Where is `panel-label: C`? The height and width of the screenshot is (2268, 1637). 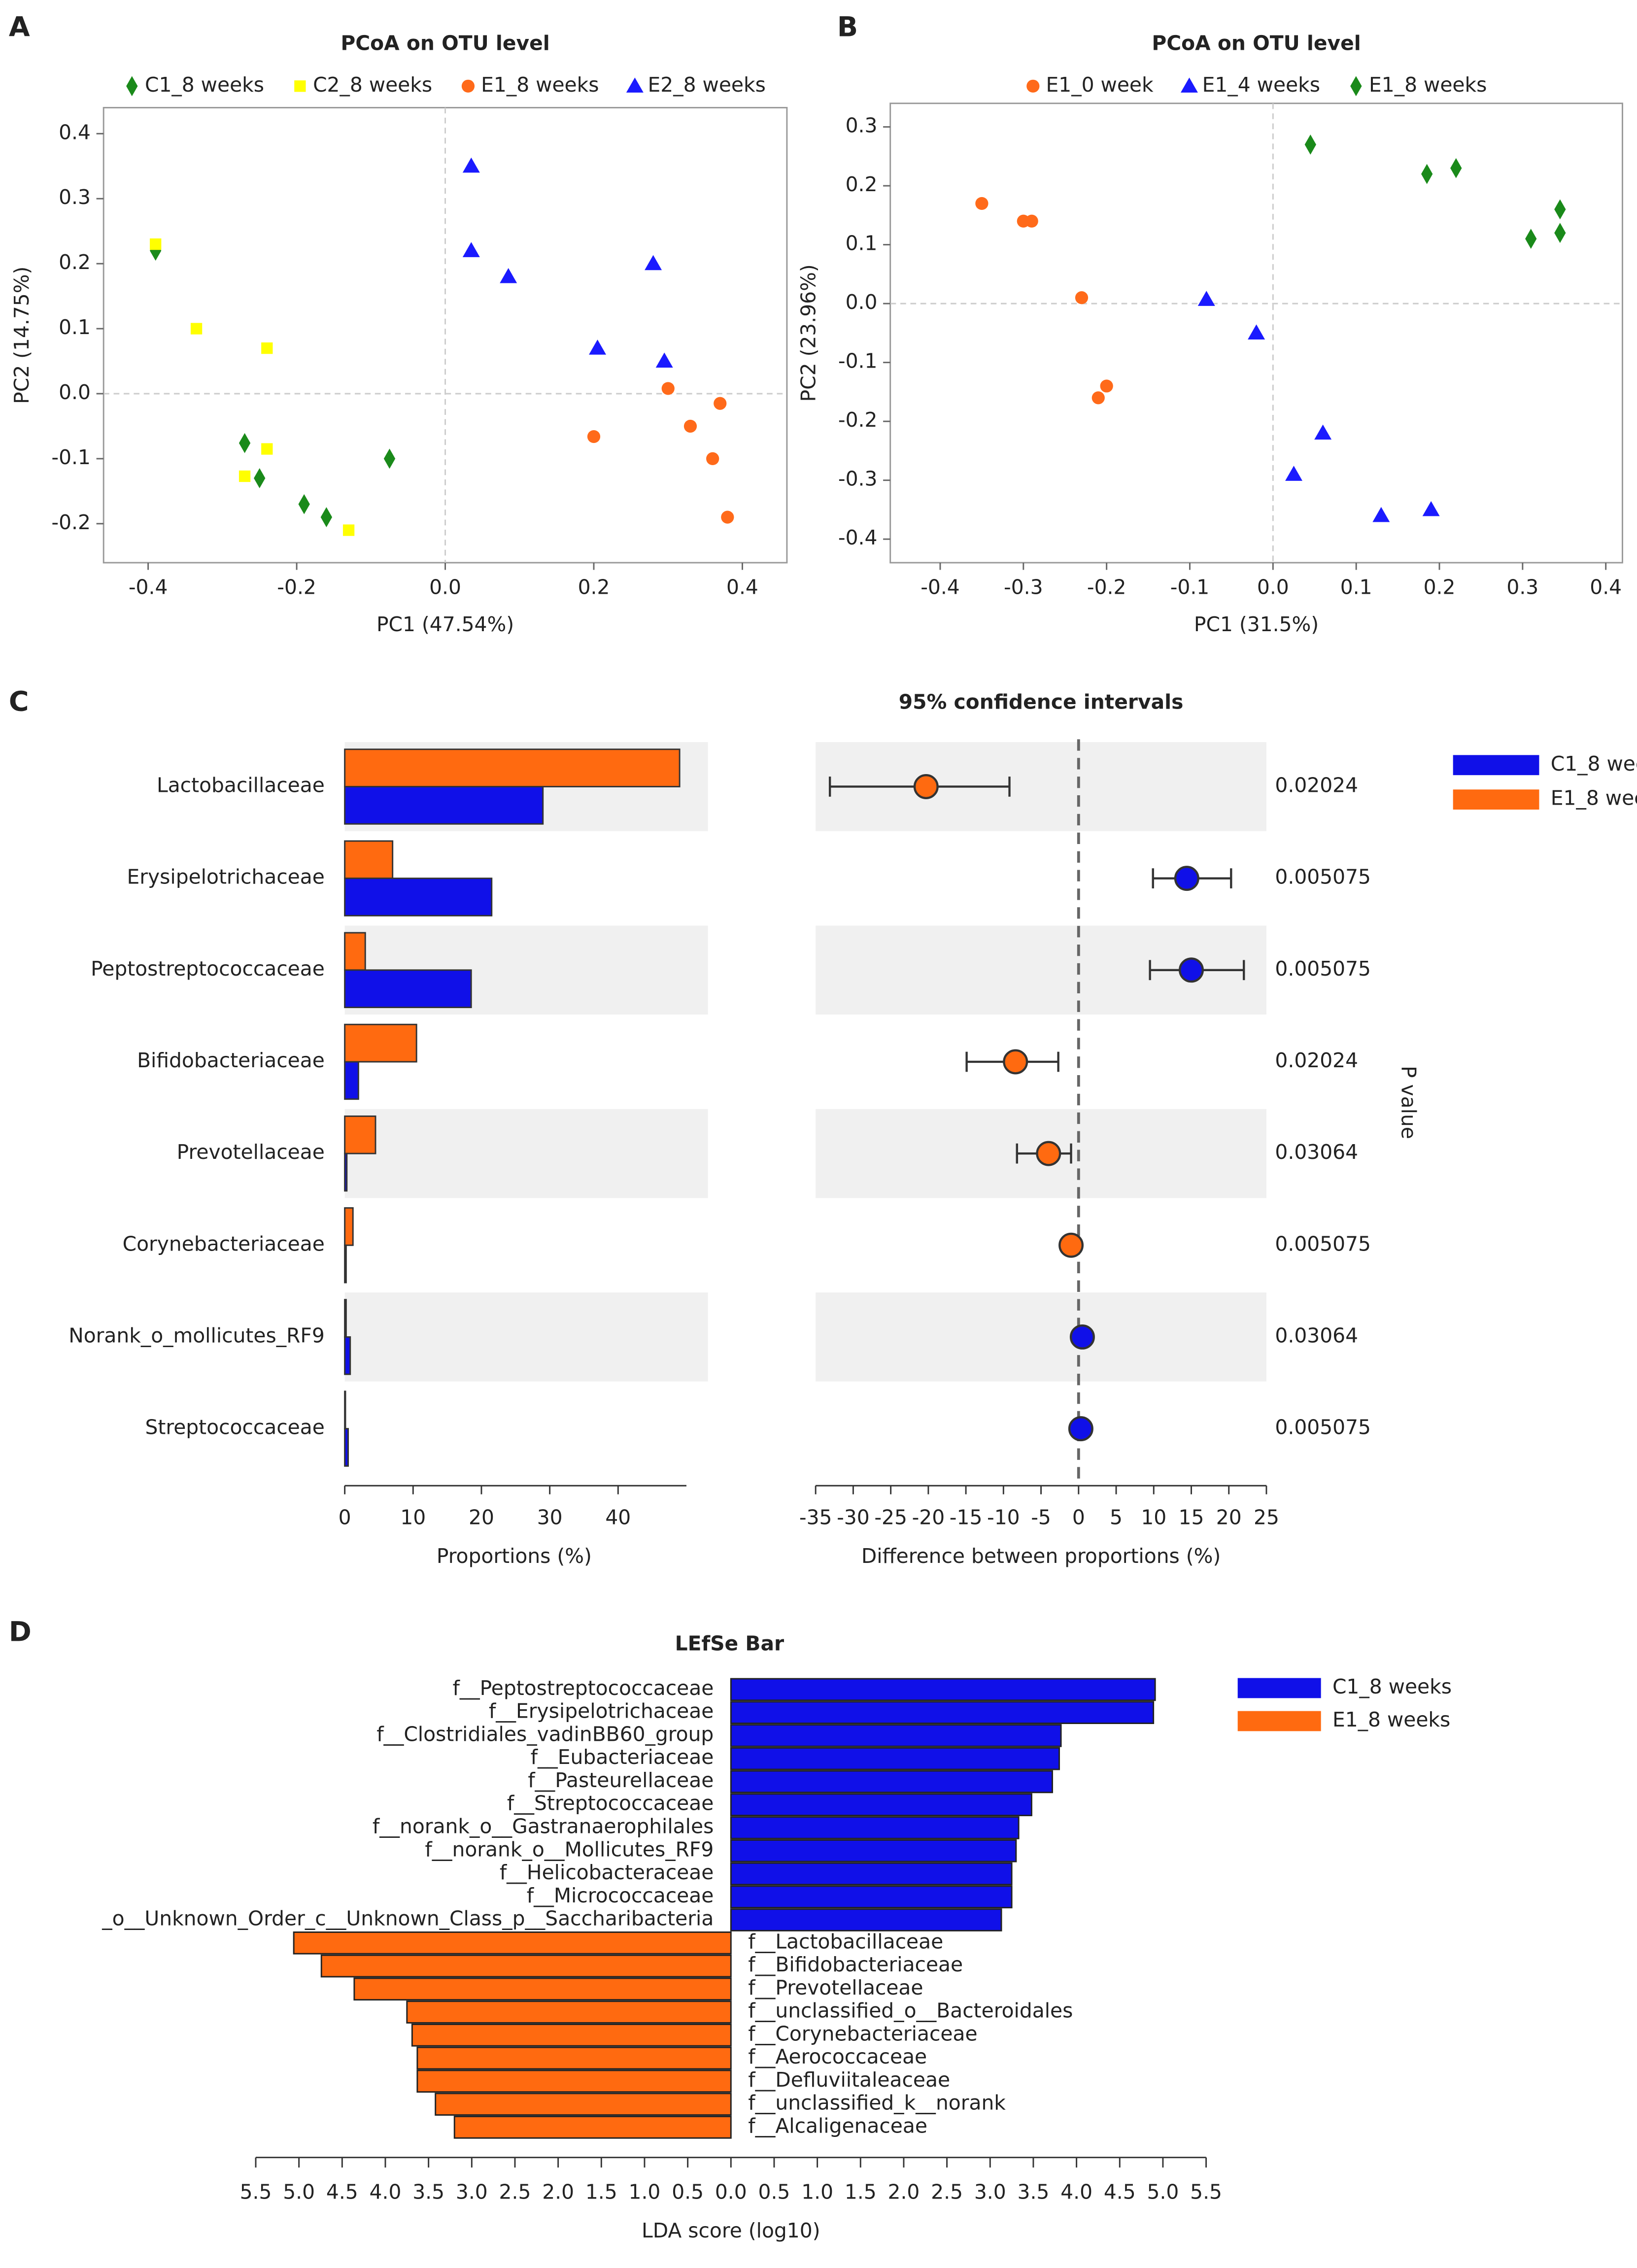 panel-label: C is located at coordinates (19, 702).